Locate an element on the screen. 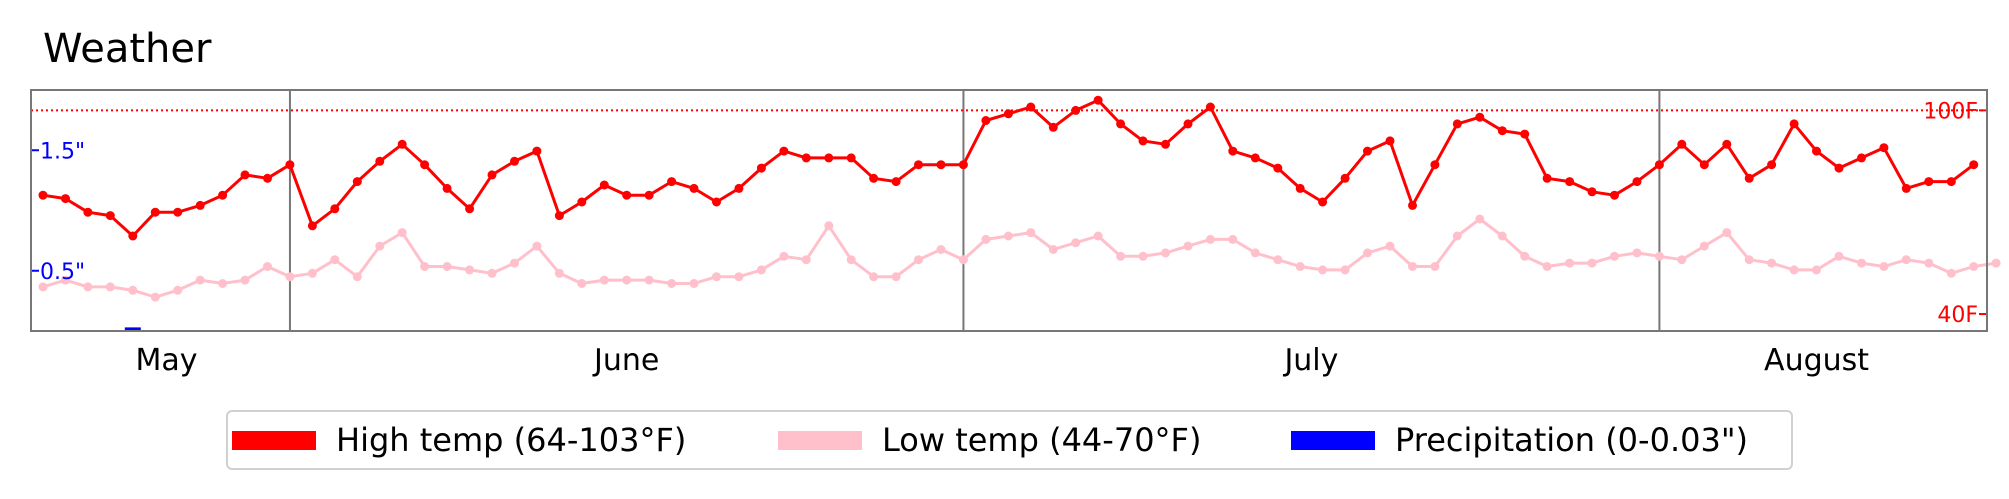 The height and width of the screenshot is (499, 2009). month-label-august: August is located at coordinates (1816, 360).